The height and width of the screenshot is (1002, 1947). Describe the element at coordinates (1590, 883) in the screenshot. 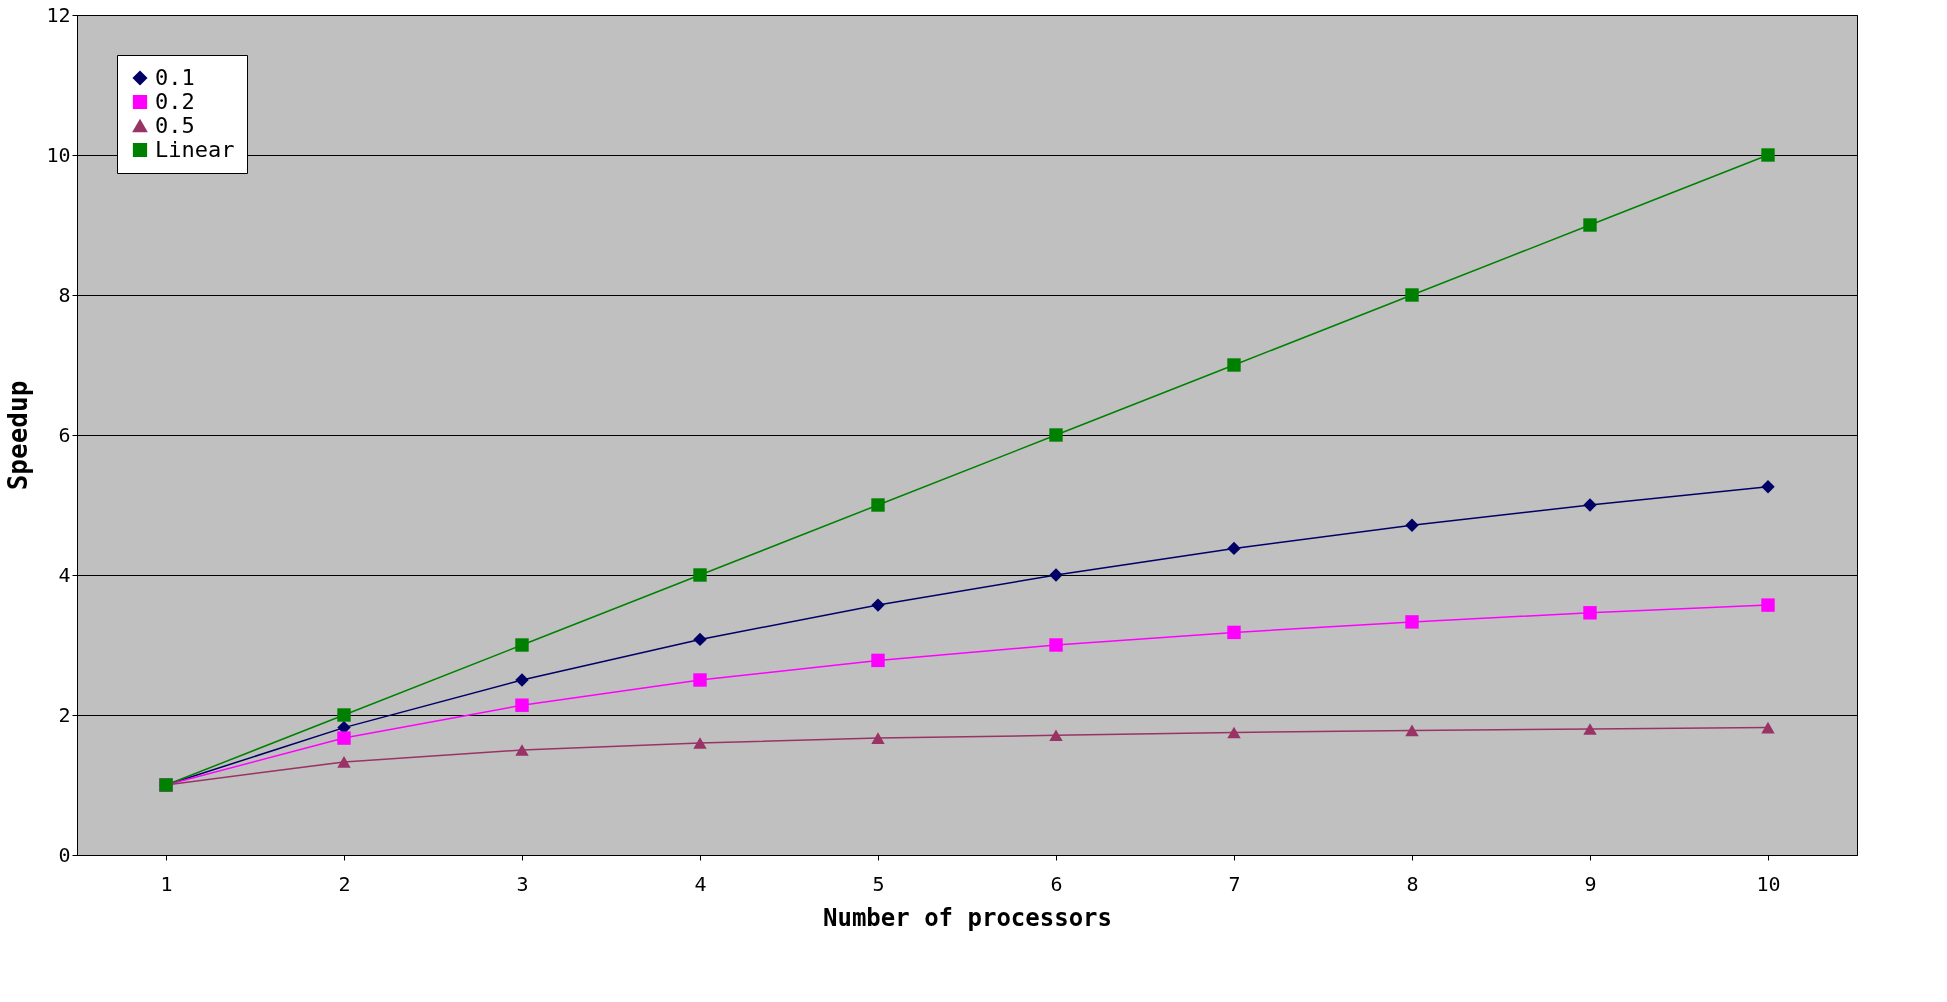

I see `x-tick-label: 9` at that location.